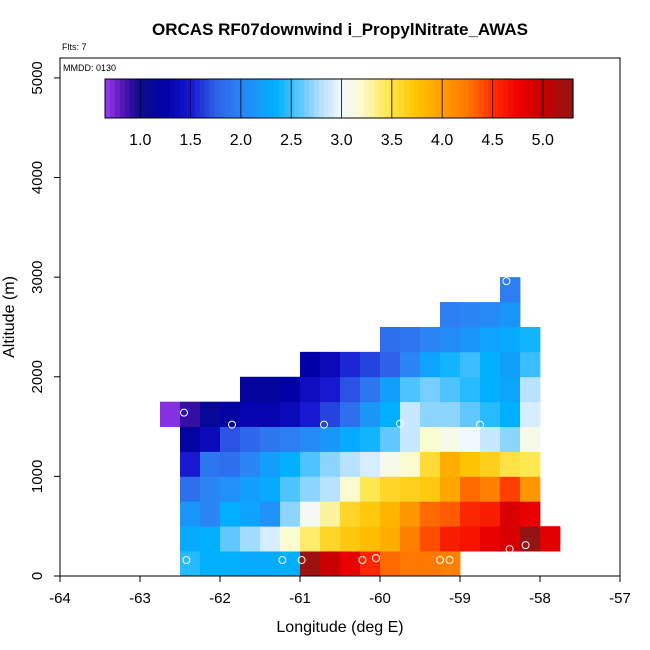 This screenshot has height=650, width=650. Describe the element at coordinates (492, 140) in the screenshot. I see `colorbar-tick-label: 4.5` at that location.